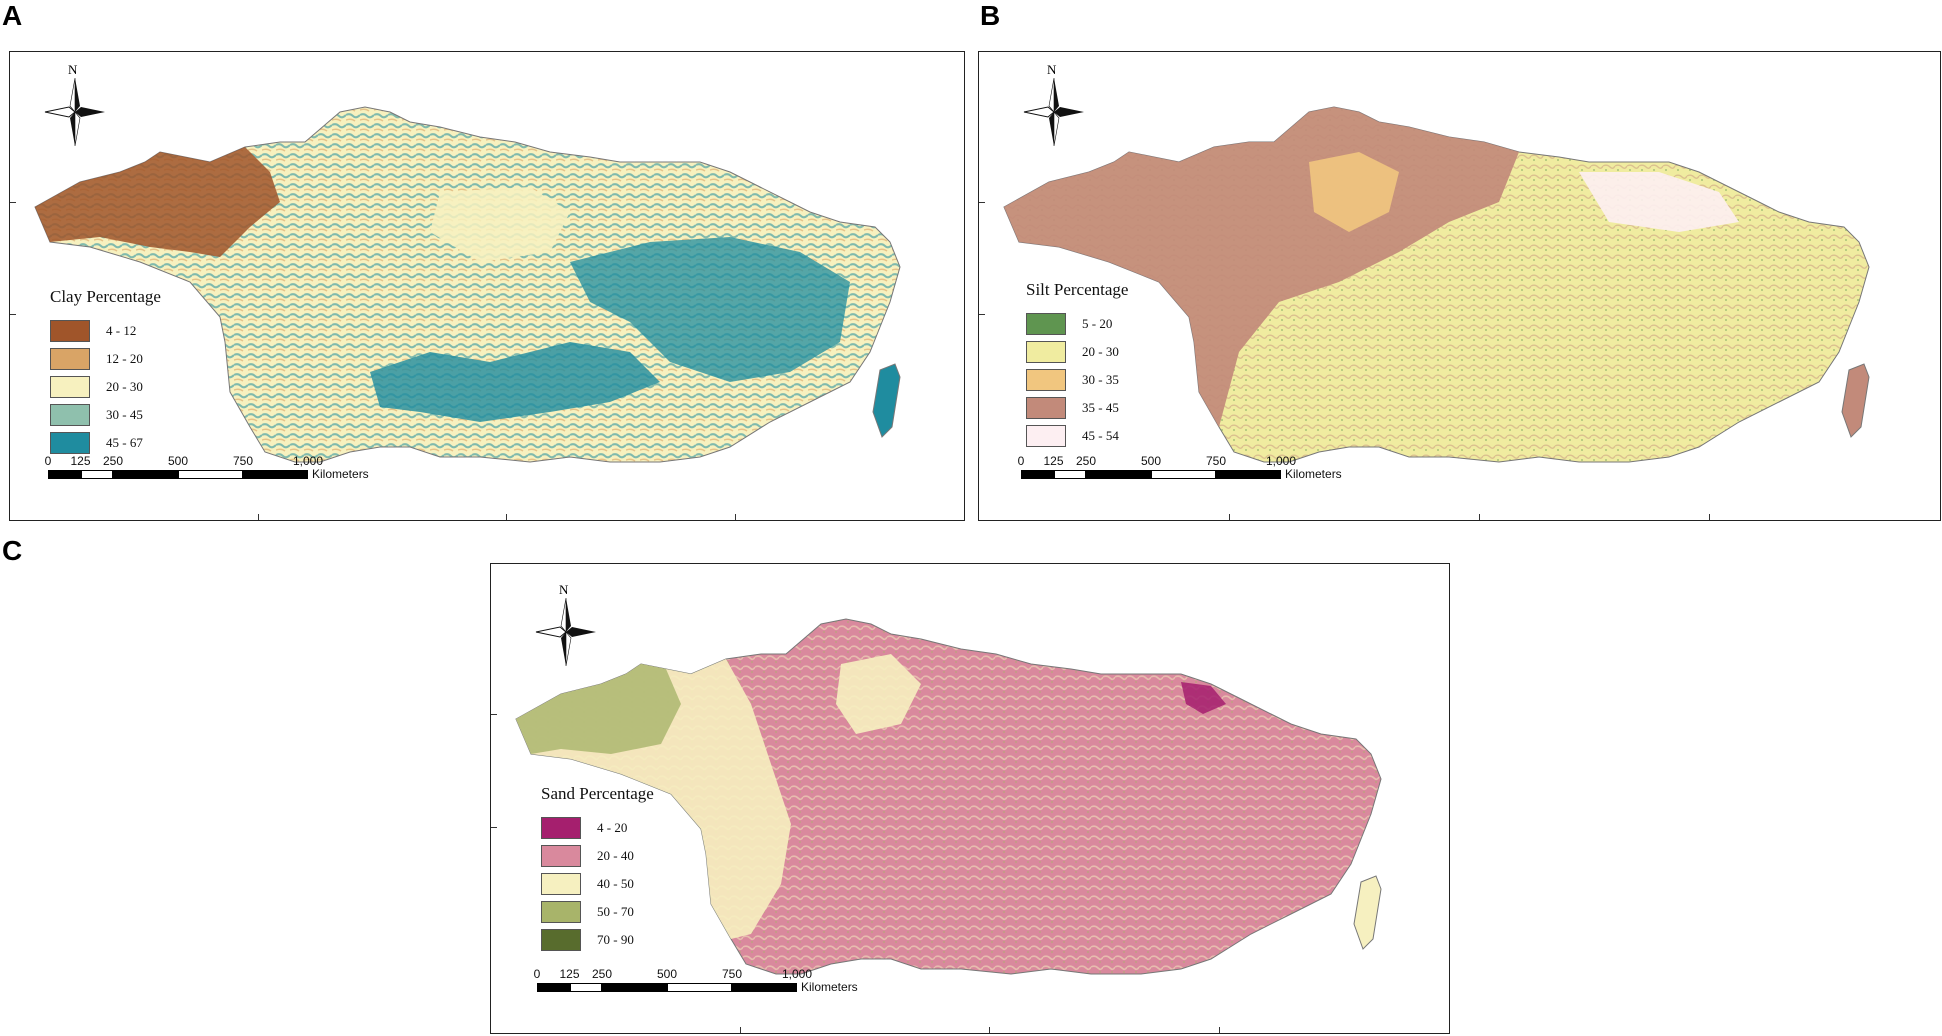  What do you see at coordinates (1077, 289) in the screenshot?
I see `legend-title: Silt Percentage` at bounding box center [1077, 289].